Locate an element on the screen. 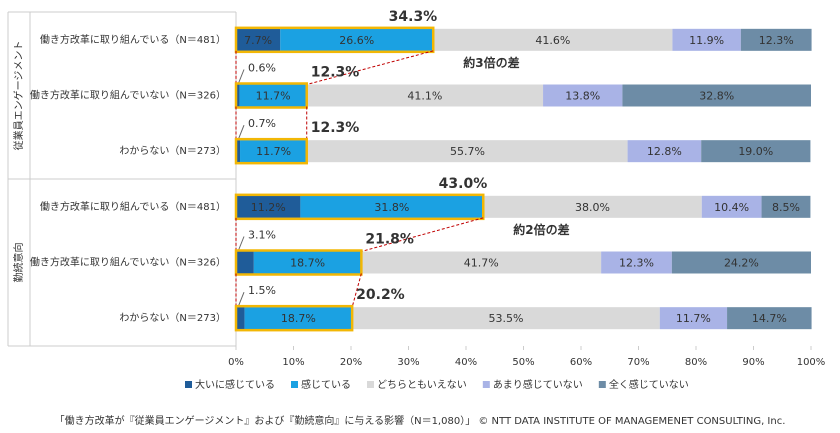 This screenshot has height=433, width=840. total-label: 43.0% is located at coordinates (463, 184).